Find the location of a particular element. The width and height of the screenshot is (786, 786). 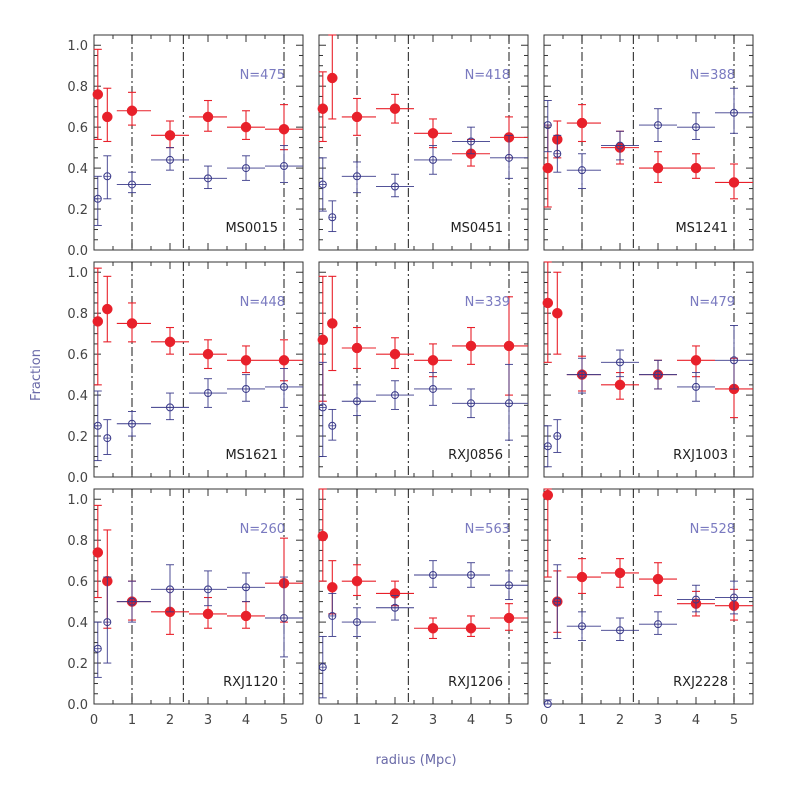

panel-name-label: MS1621 is located at coordinates (251, 455).